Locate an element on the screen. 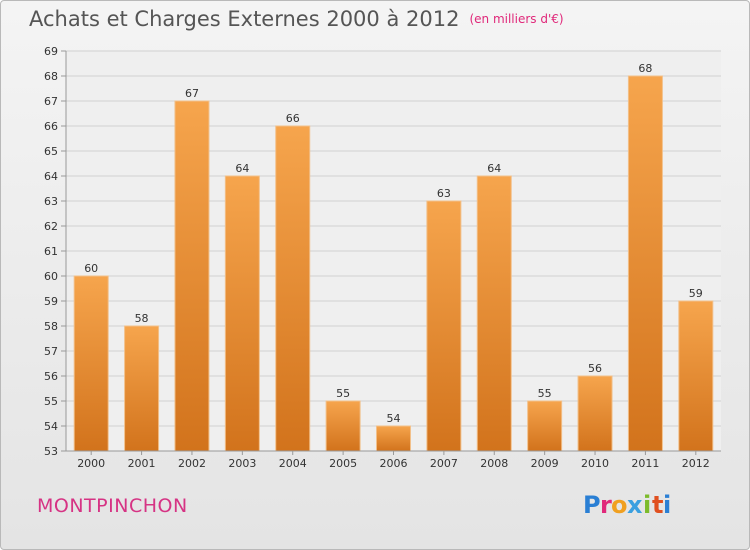 The image size is (750, 550). y-tick-label: 68 is located at coordinates (51, 76).